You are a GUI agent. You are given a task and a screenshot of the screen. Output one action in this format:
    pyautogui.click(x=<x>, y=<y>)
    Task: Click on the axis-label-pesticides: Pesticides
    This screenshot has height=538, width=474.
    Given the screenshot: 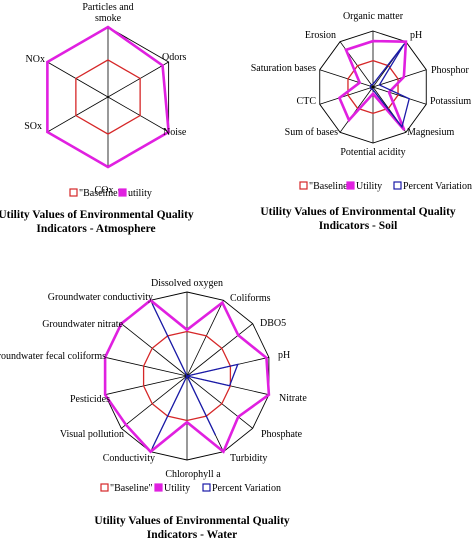 What is the action you would take?
    pyautogui.click(x=90, y=399)
    